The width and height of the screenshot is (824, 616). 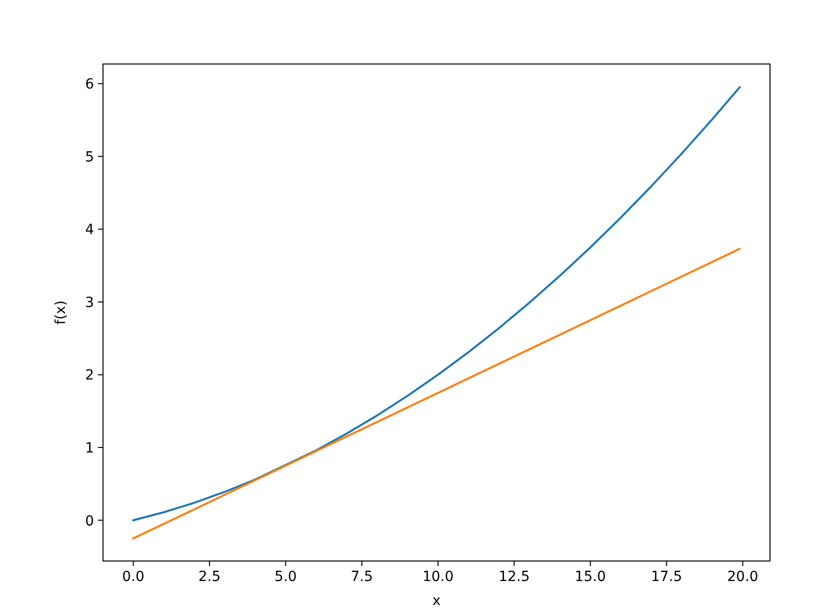 What do you see at coordinates (89, 448) in the screenshot?
I see `y-tick-label: 1` at bounding box center [89, 448].